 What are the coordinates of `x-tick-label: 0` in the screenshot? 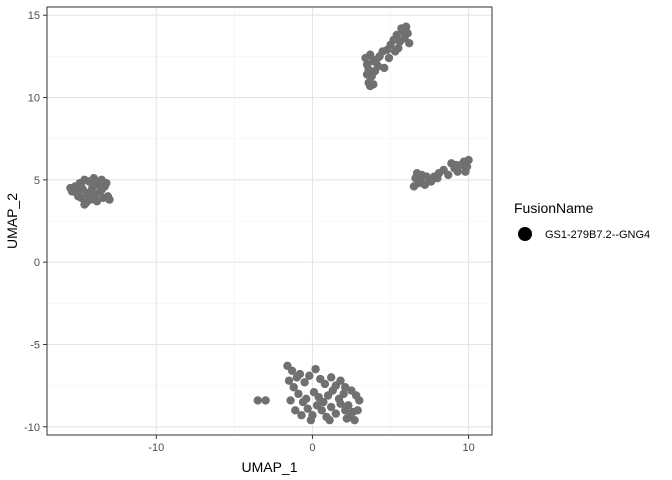 It's located at (312, 448).